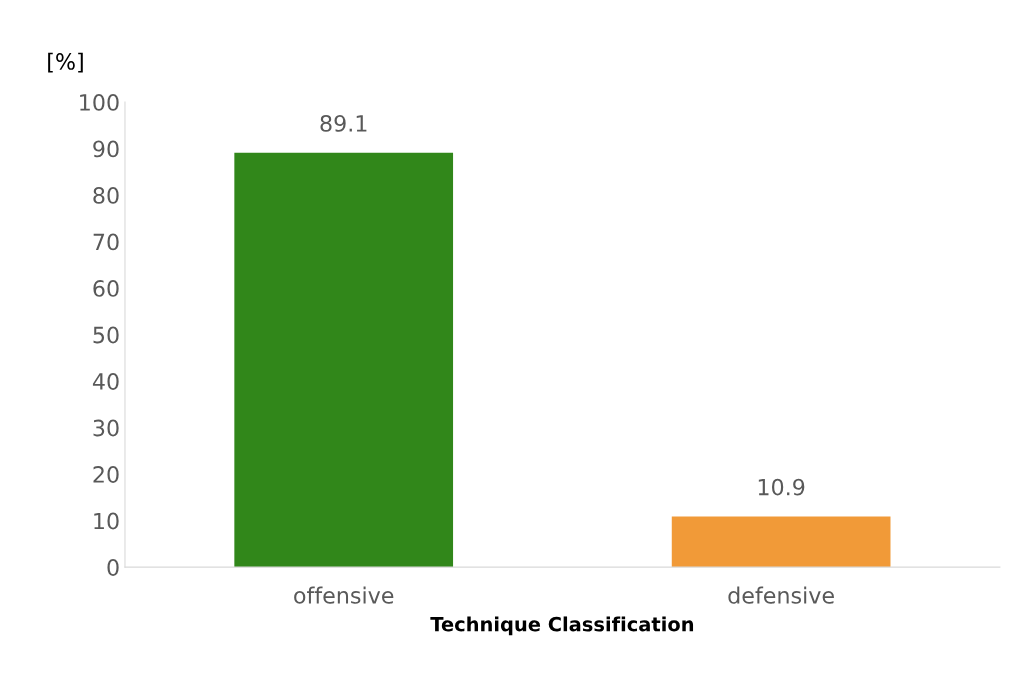 The width and height of the screenshot is (1012, 676). Describe the element at coordinates (343, 123) in the screenshot. I see `data-label: 89.1` at that location.